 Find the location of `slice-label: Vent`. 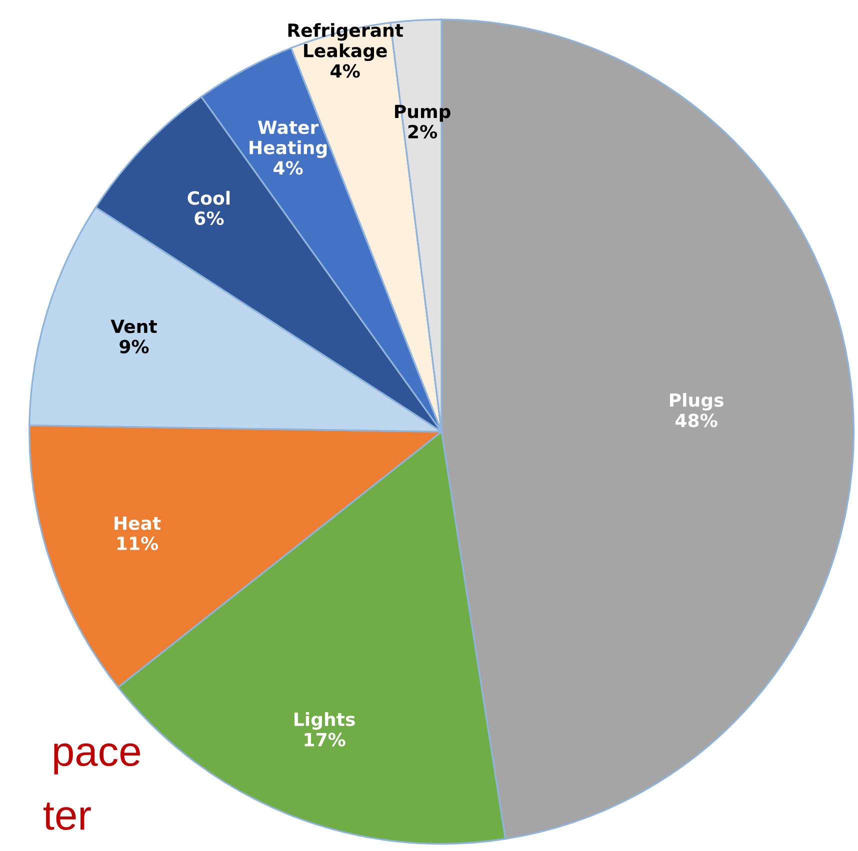

slice-label: Vent is located at coordinates (133, 327).